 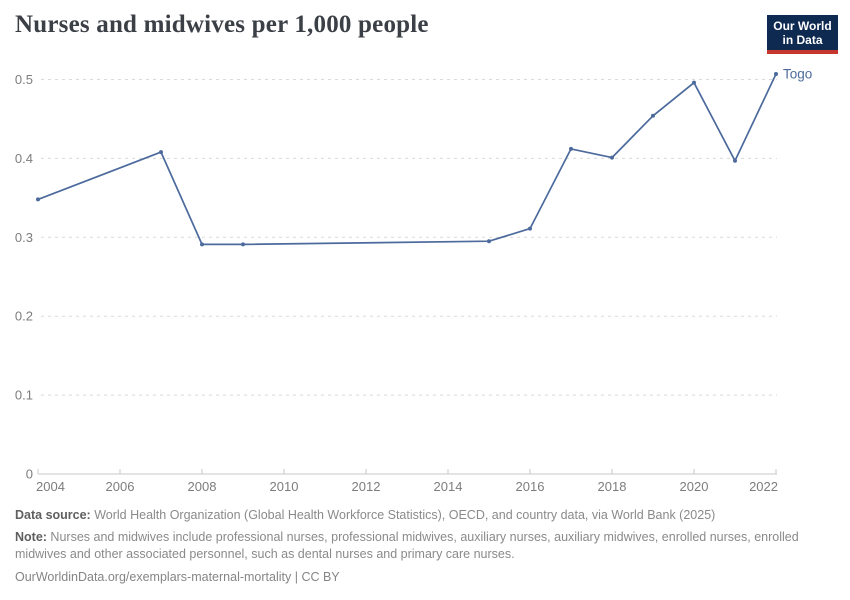 I want to click on owid-logo: Our World in Data, so click(x=802, y=34).